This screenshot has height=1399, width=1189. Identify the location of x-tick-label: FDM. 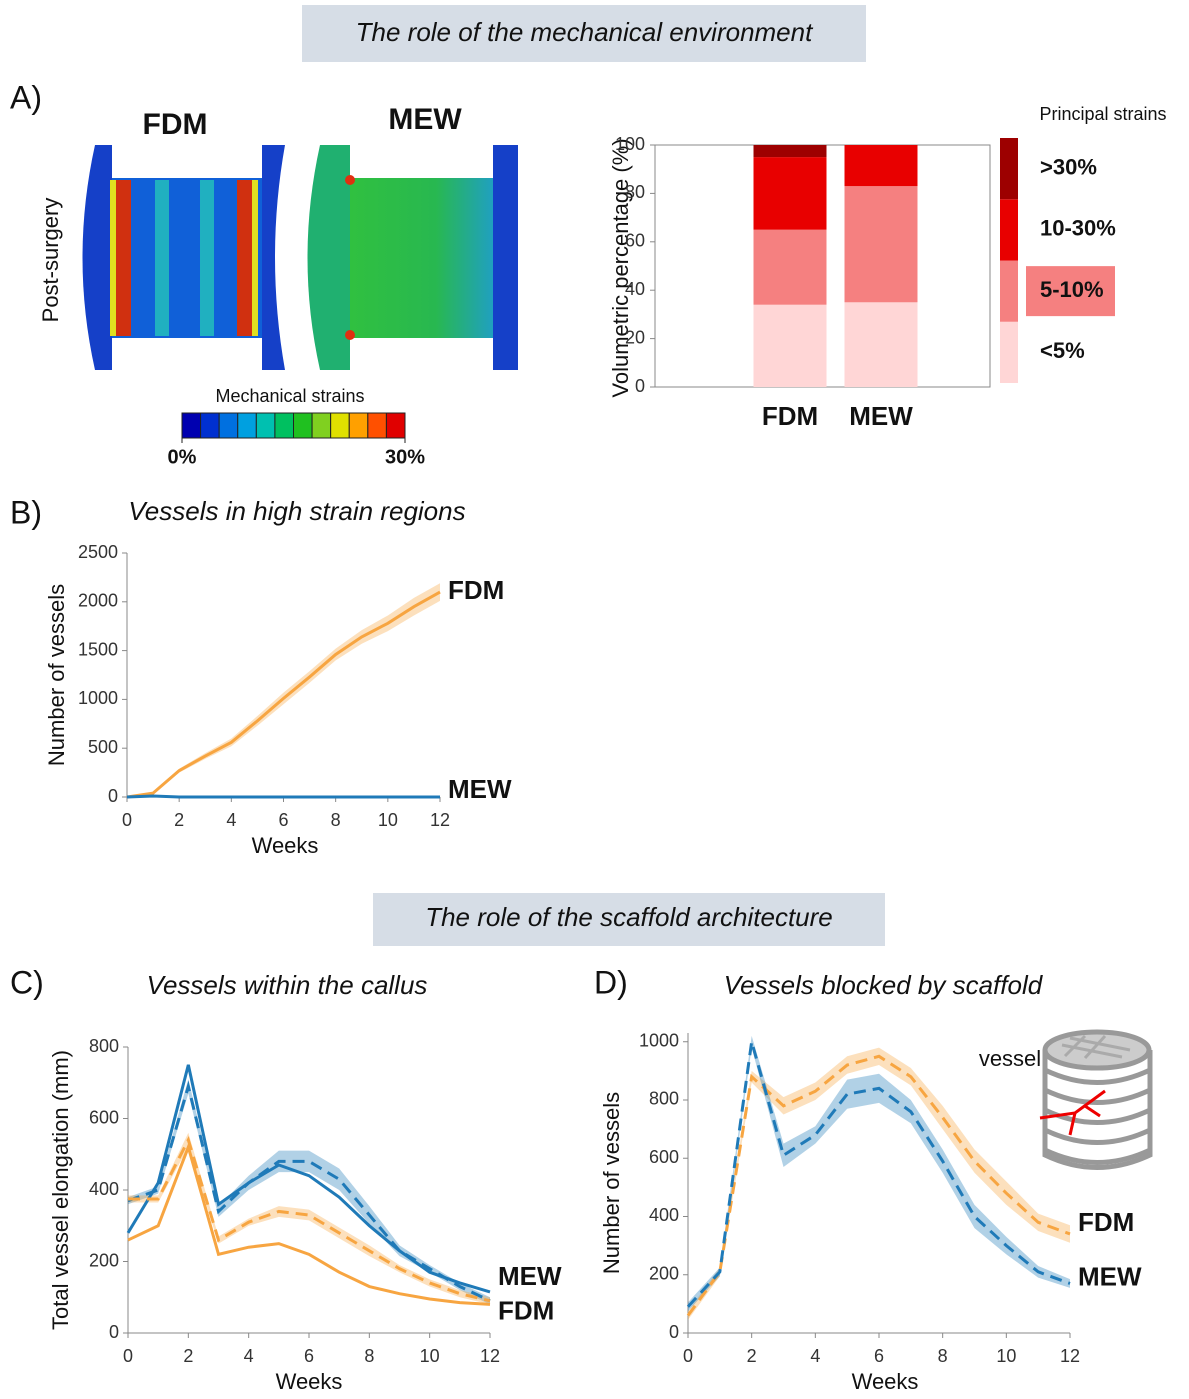
(790, 416).